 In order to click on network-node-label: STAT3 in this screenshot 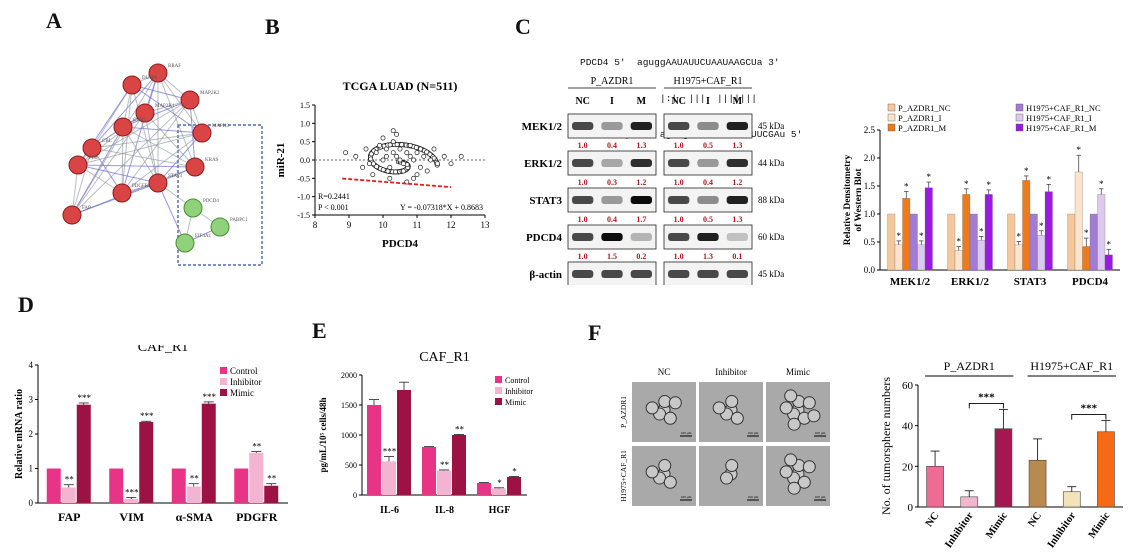, I will do `click(175, 176)`.